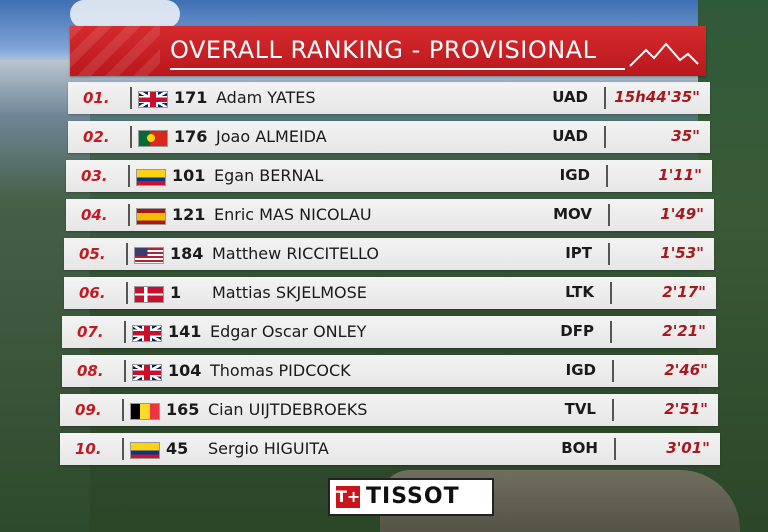  I want to click on rider-name: Egan BERNAL, so click(269, 175).